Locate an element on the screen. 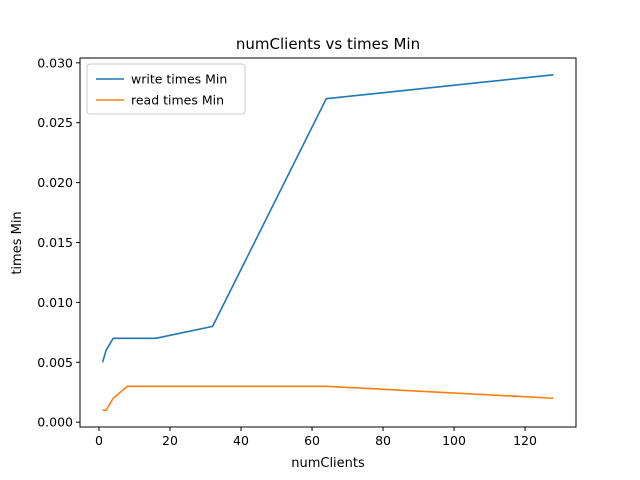 The width and height of the screenshot is (640, 480). legend-label-2: read times Min is located at coordinates (177, 100).